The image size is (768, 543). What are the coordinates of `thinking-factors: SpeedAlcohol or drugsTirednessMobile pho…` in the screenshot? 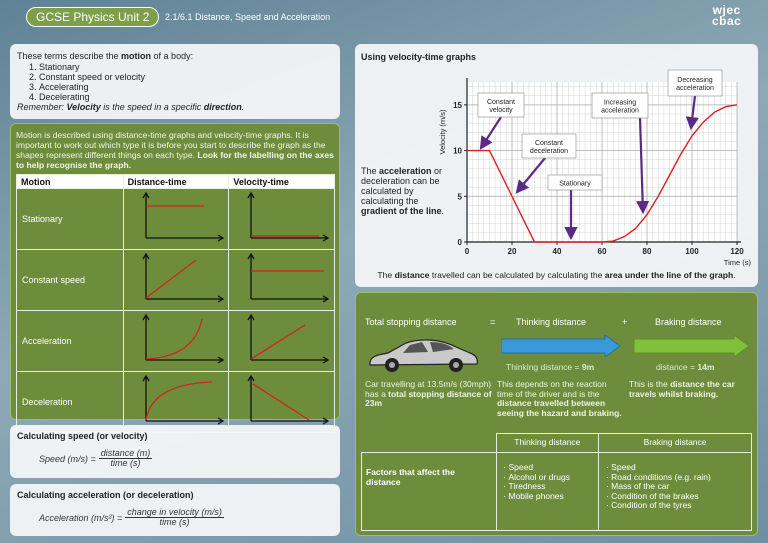 It's located at (548, 482).